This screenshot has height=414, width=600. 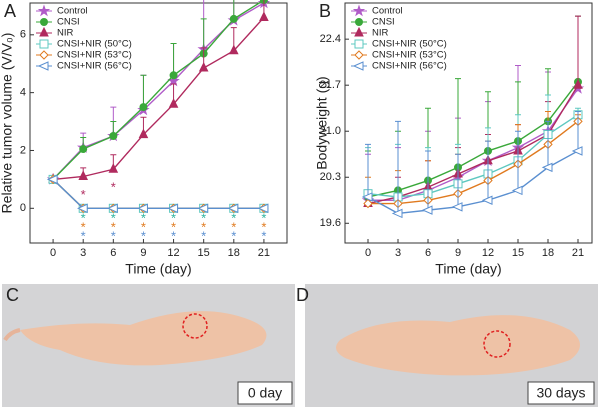 I want to click on photo-caption: 0 day, so click(x=265, y=393).